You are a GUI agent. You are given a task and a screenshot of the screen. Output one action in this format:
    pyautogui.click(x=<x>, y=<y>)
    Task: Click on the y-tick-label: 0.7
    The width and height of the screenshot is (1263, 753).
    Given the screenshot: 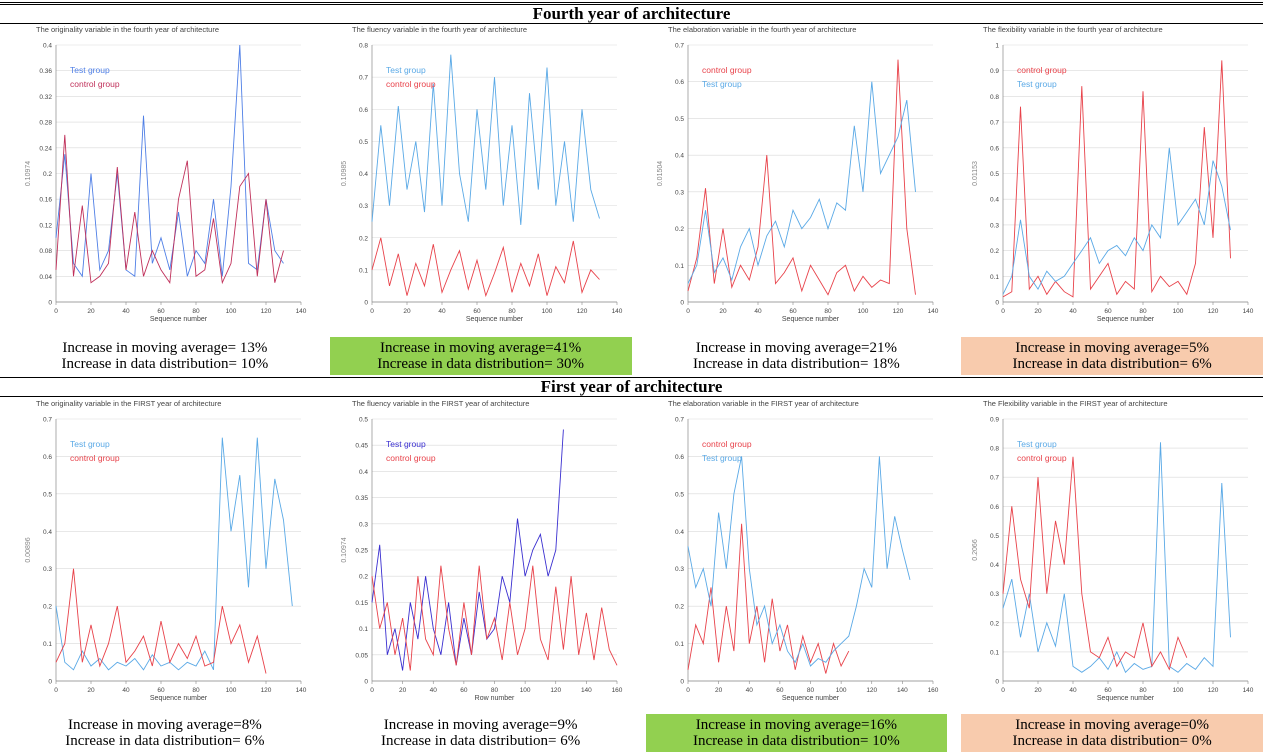 What is the action you would take?
    pyautogui.click(x=994, y=478)
    